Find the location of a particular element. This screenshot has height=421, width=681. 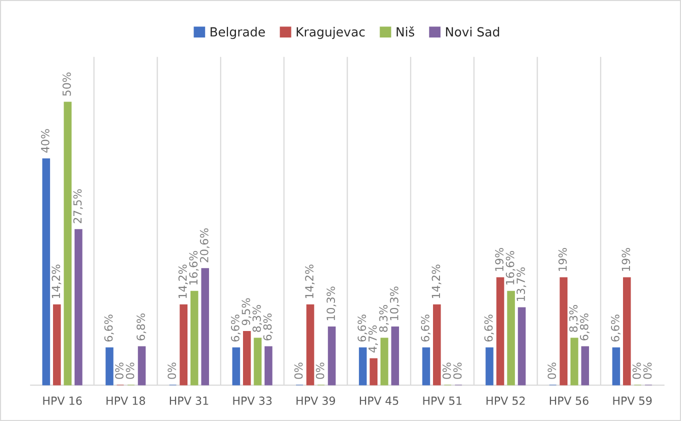

x-tick-label: HPV 56 is located at coordinates (569, 400).